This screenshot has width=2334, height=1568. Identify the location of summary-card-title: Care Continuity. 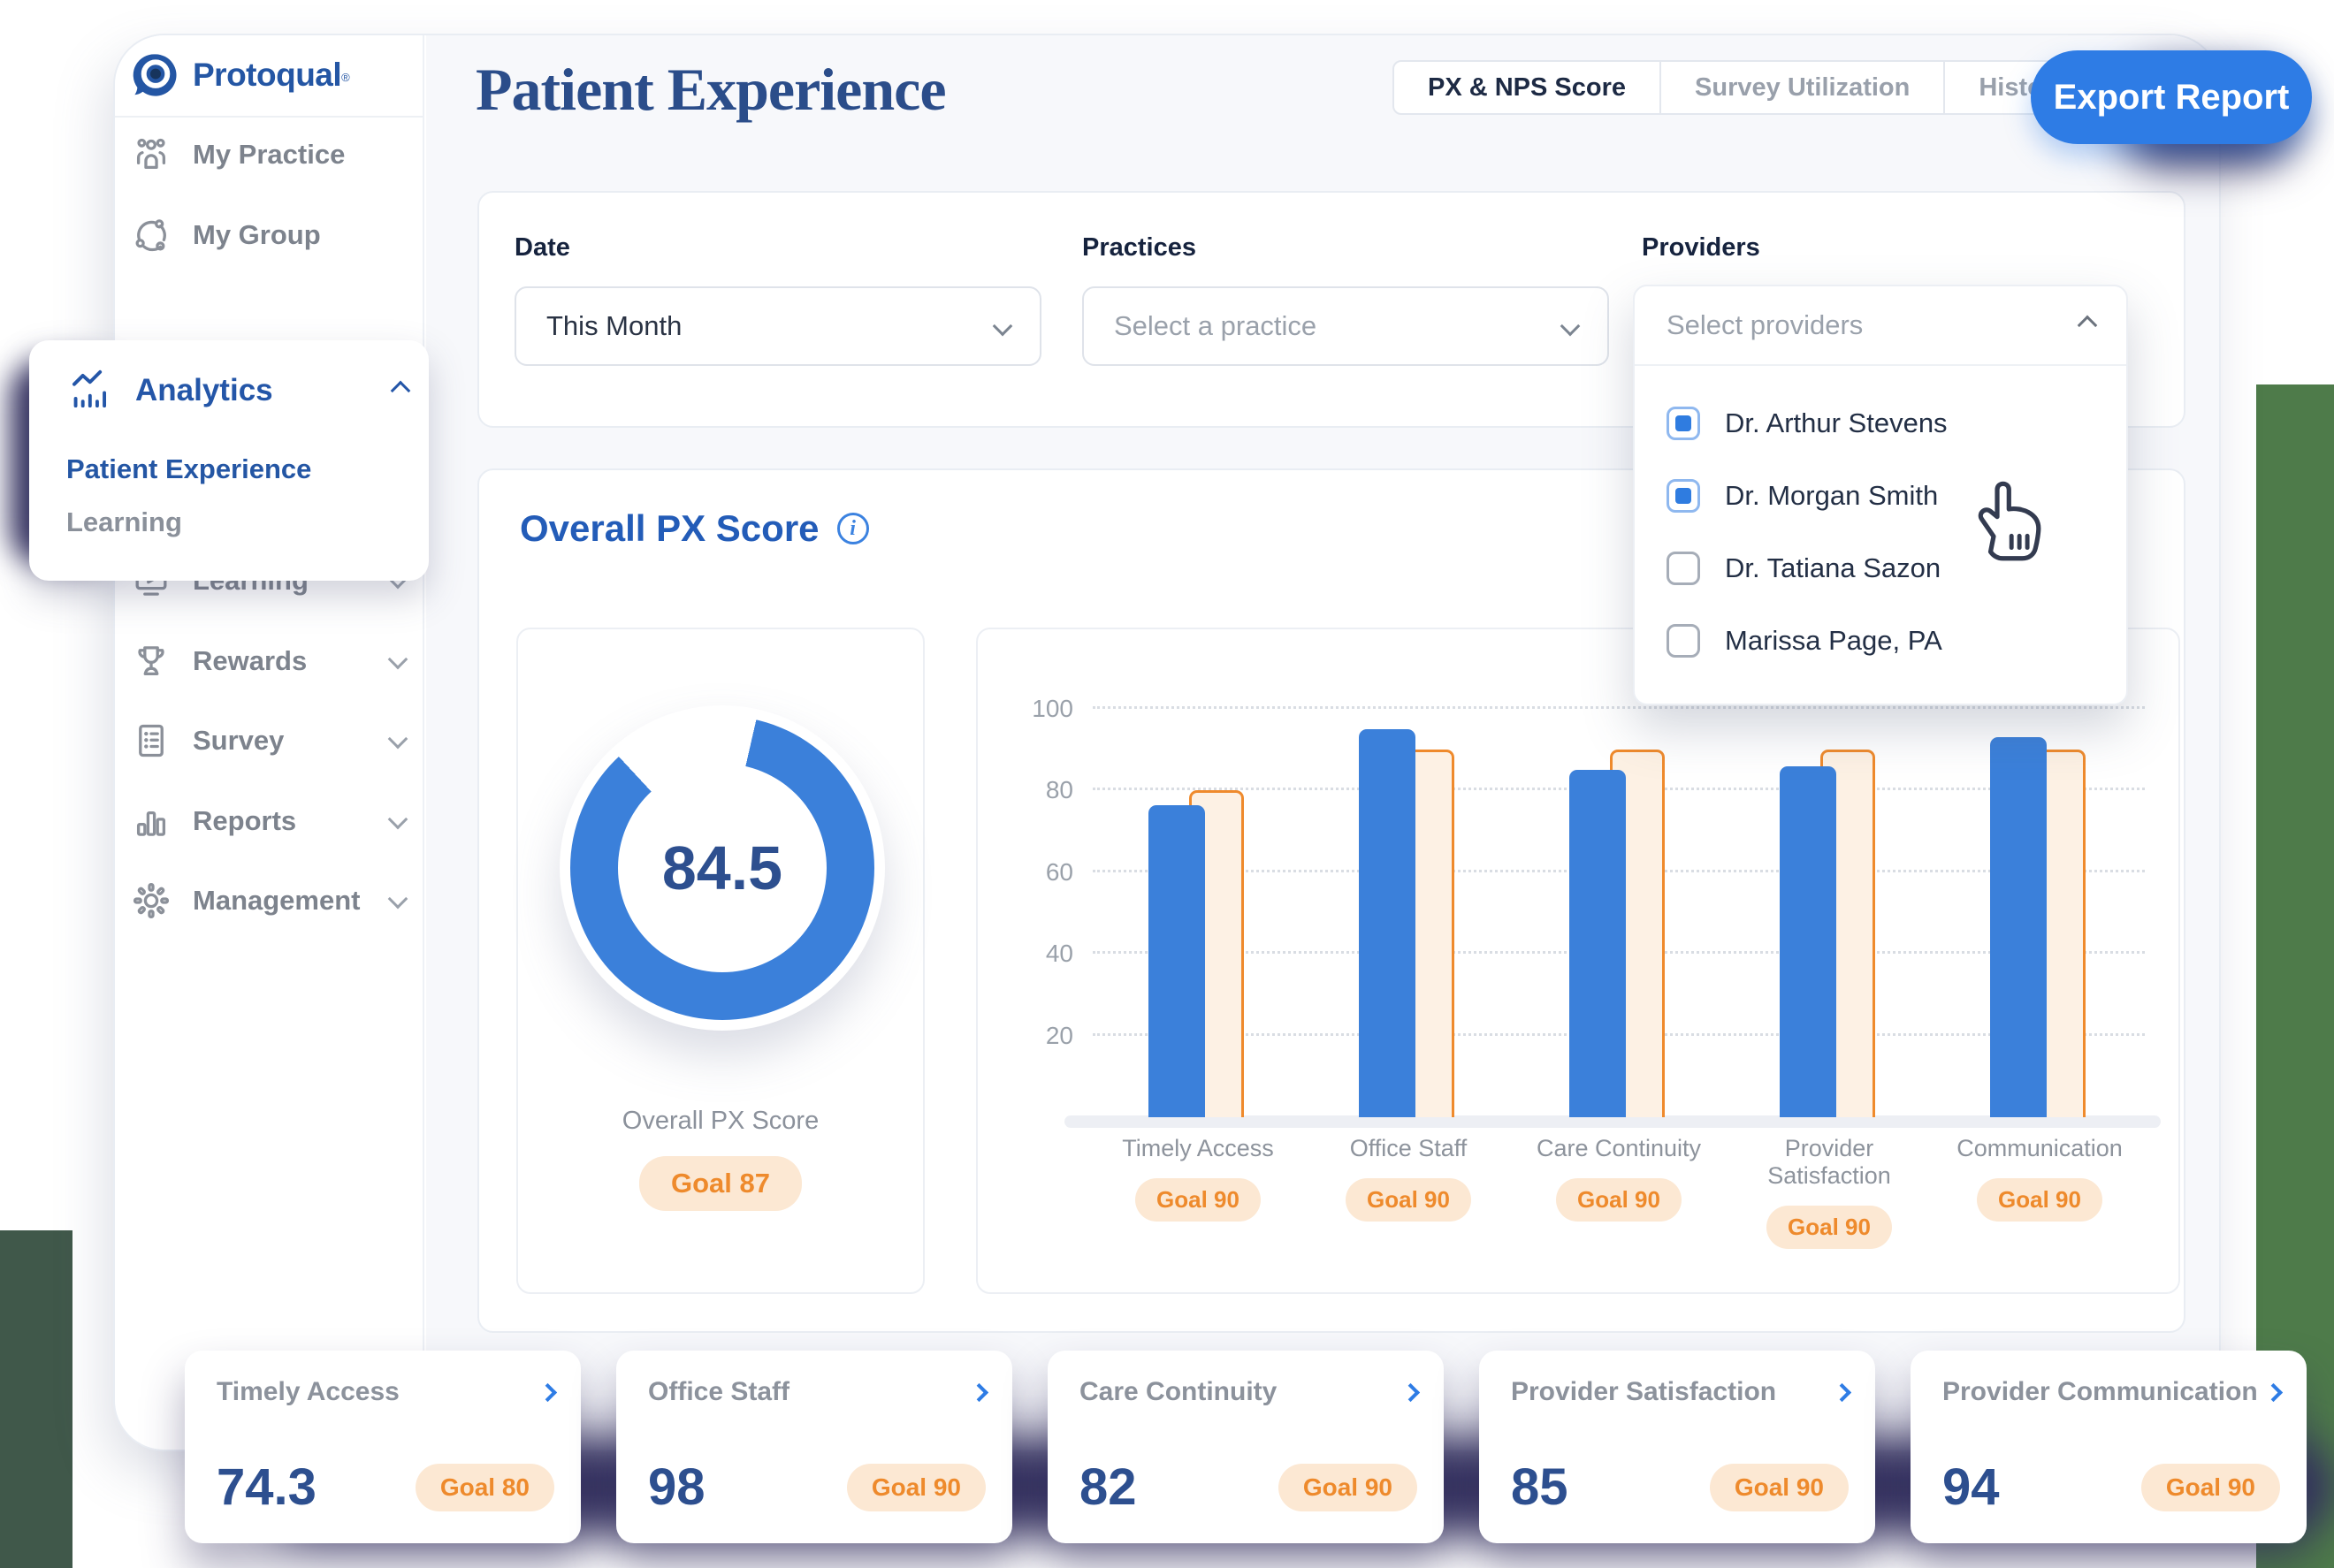
(1178, 1392).